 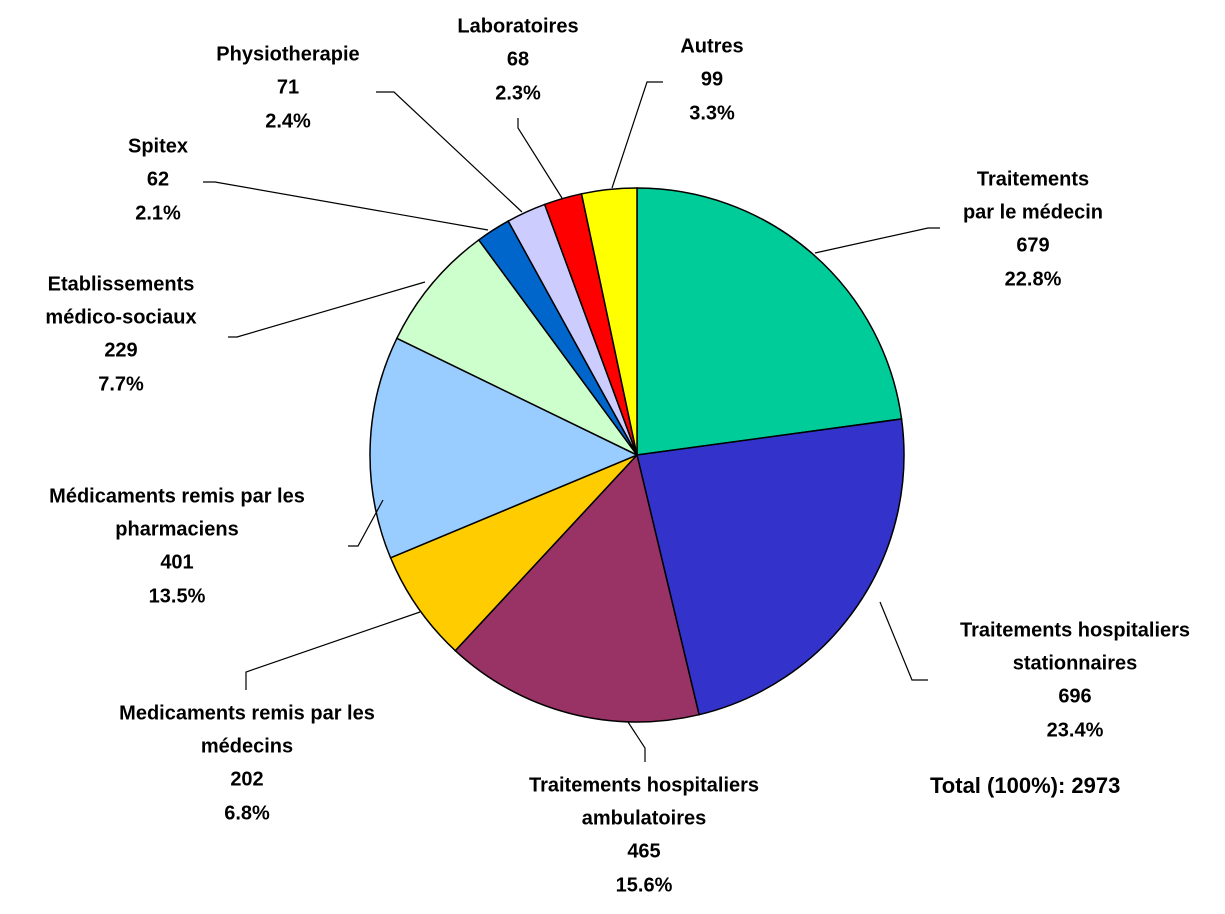 I want to click on slice-label: Autres, so click(x=711, y=46).